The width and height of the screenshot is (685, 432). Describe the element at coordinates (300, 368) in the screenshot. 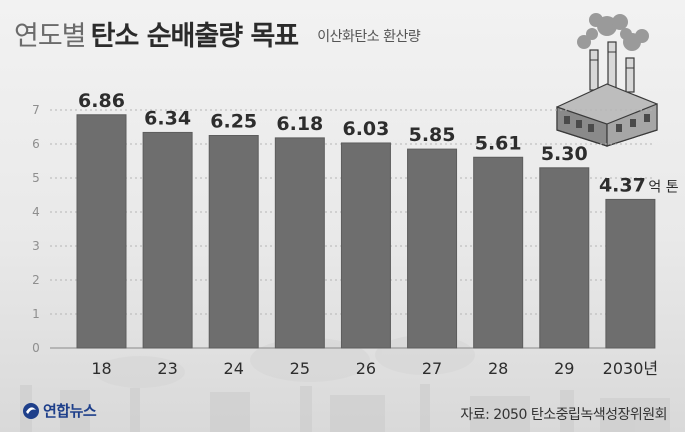

I see `x-tick-label: 25` at that location.